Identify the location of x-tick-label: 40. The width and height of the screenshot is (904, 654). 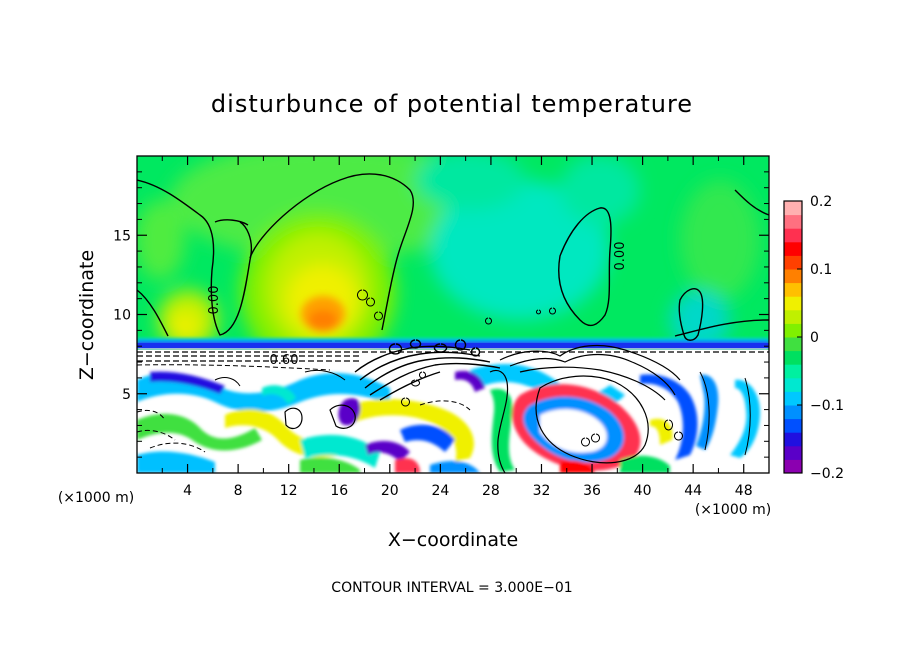
(643, 491).